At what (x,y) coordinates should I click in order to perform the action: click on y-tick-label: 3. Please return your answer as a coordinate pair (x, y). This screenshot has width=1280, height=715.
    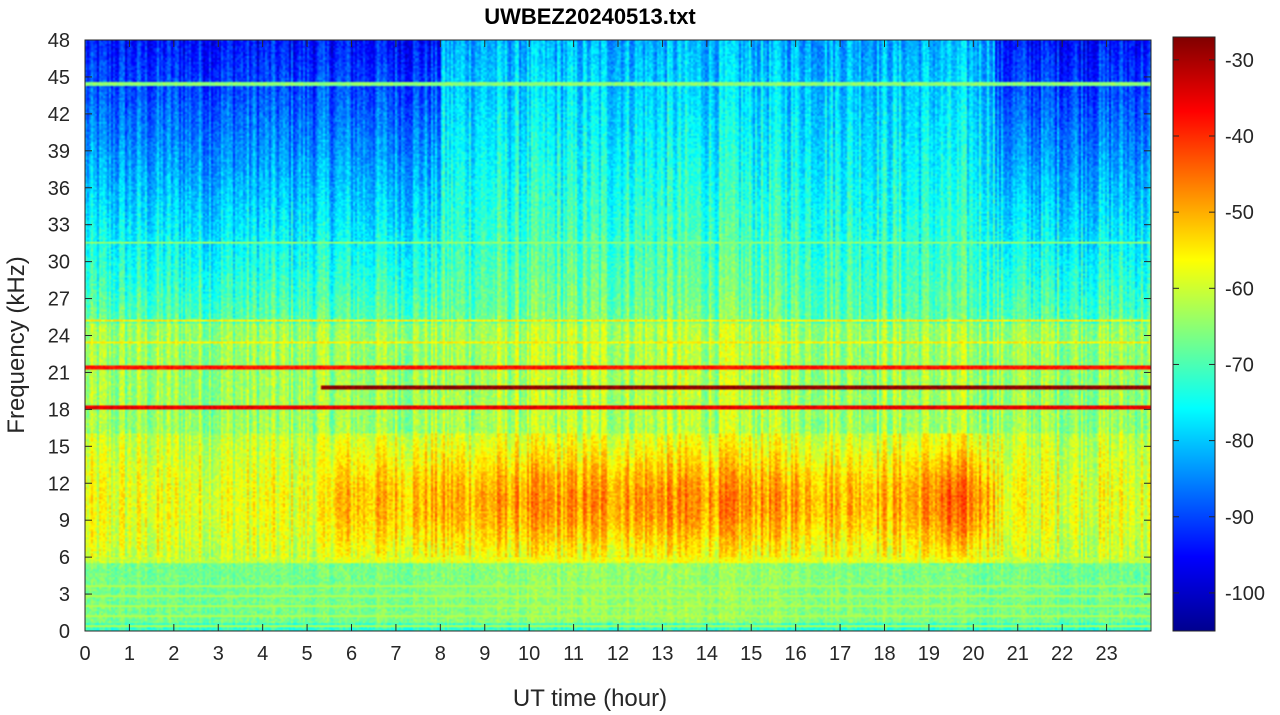
    Looking at the image, I should click on (64, 595).